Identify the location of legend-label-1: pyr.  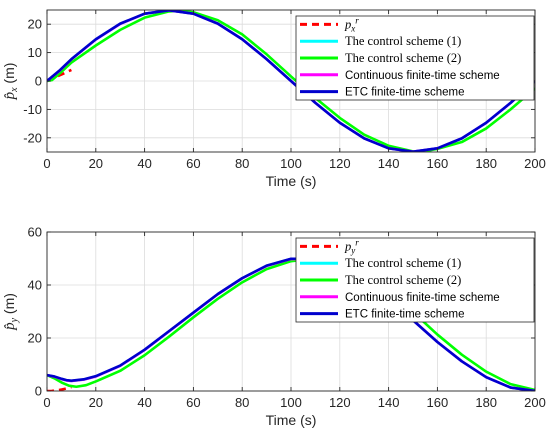
(351, 246).